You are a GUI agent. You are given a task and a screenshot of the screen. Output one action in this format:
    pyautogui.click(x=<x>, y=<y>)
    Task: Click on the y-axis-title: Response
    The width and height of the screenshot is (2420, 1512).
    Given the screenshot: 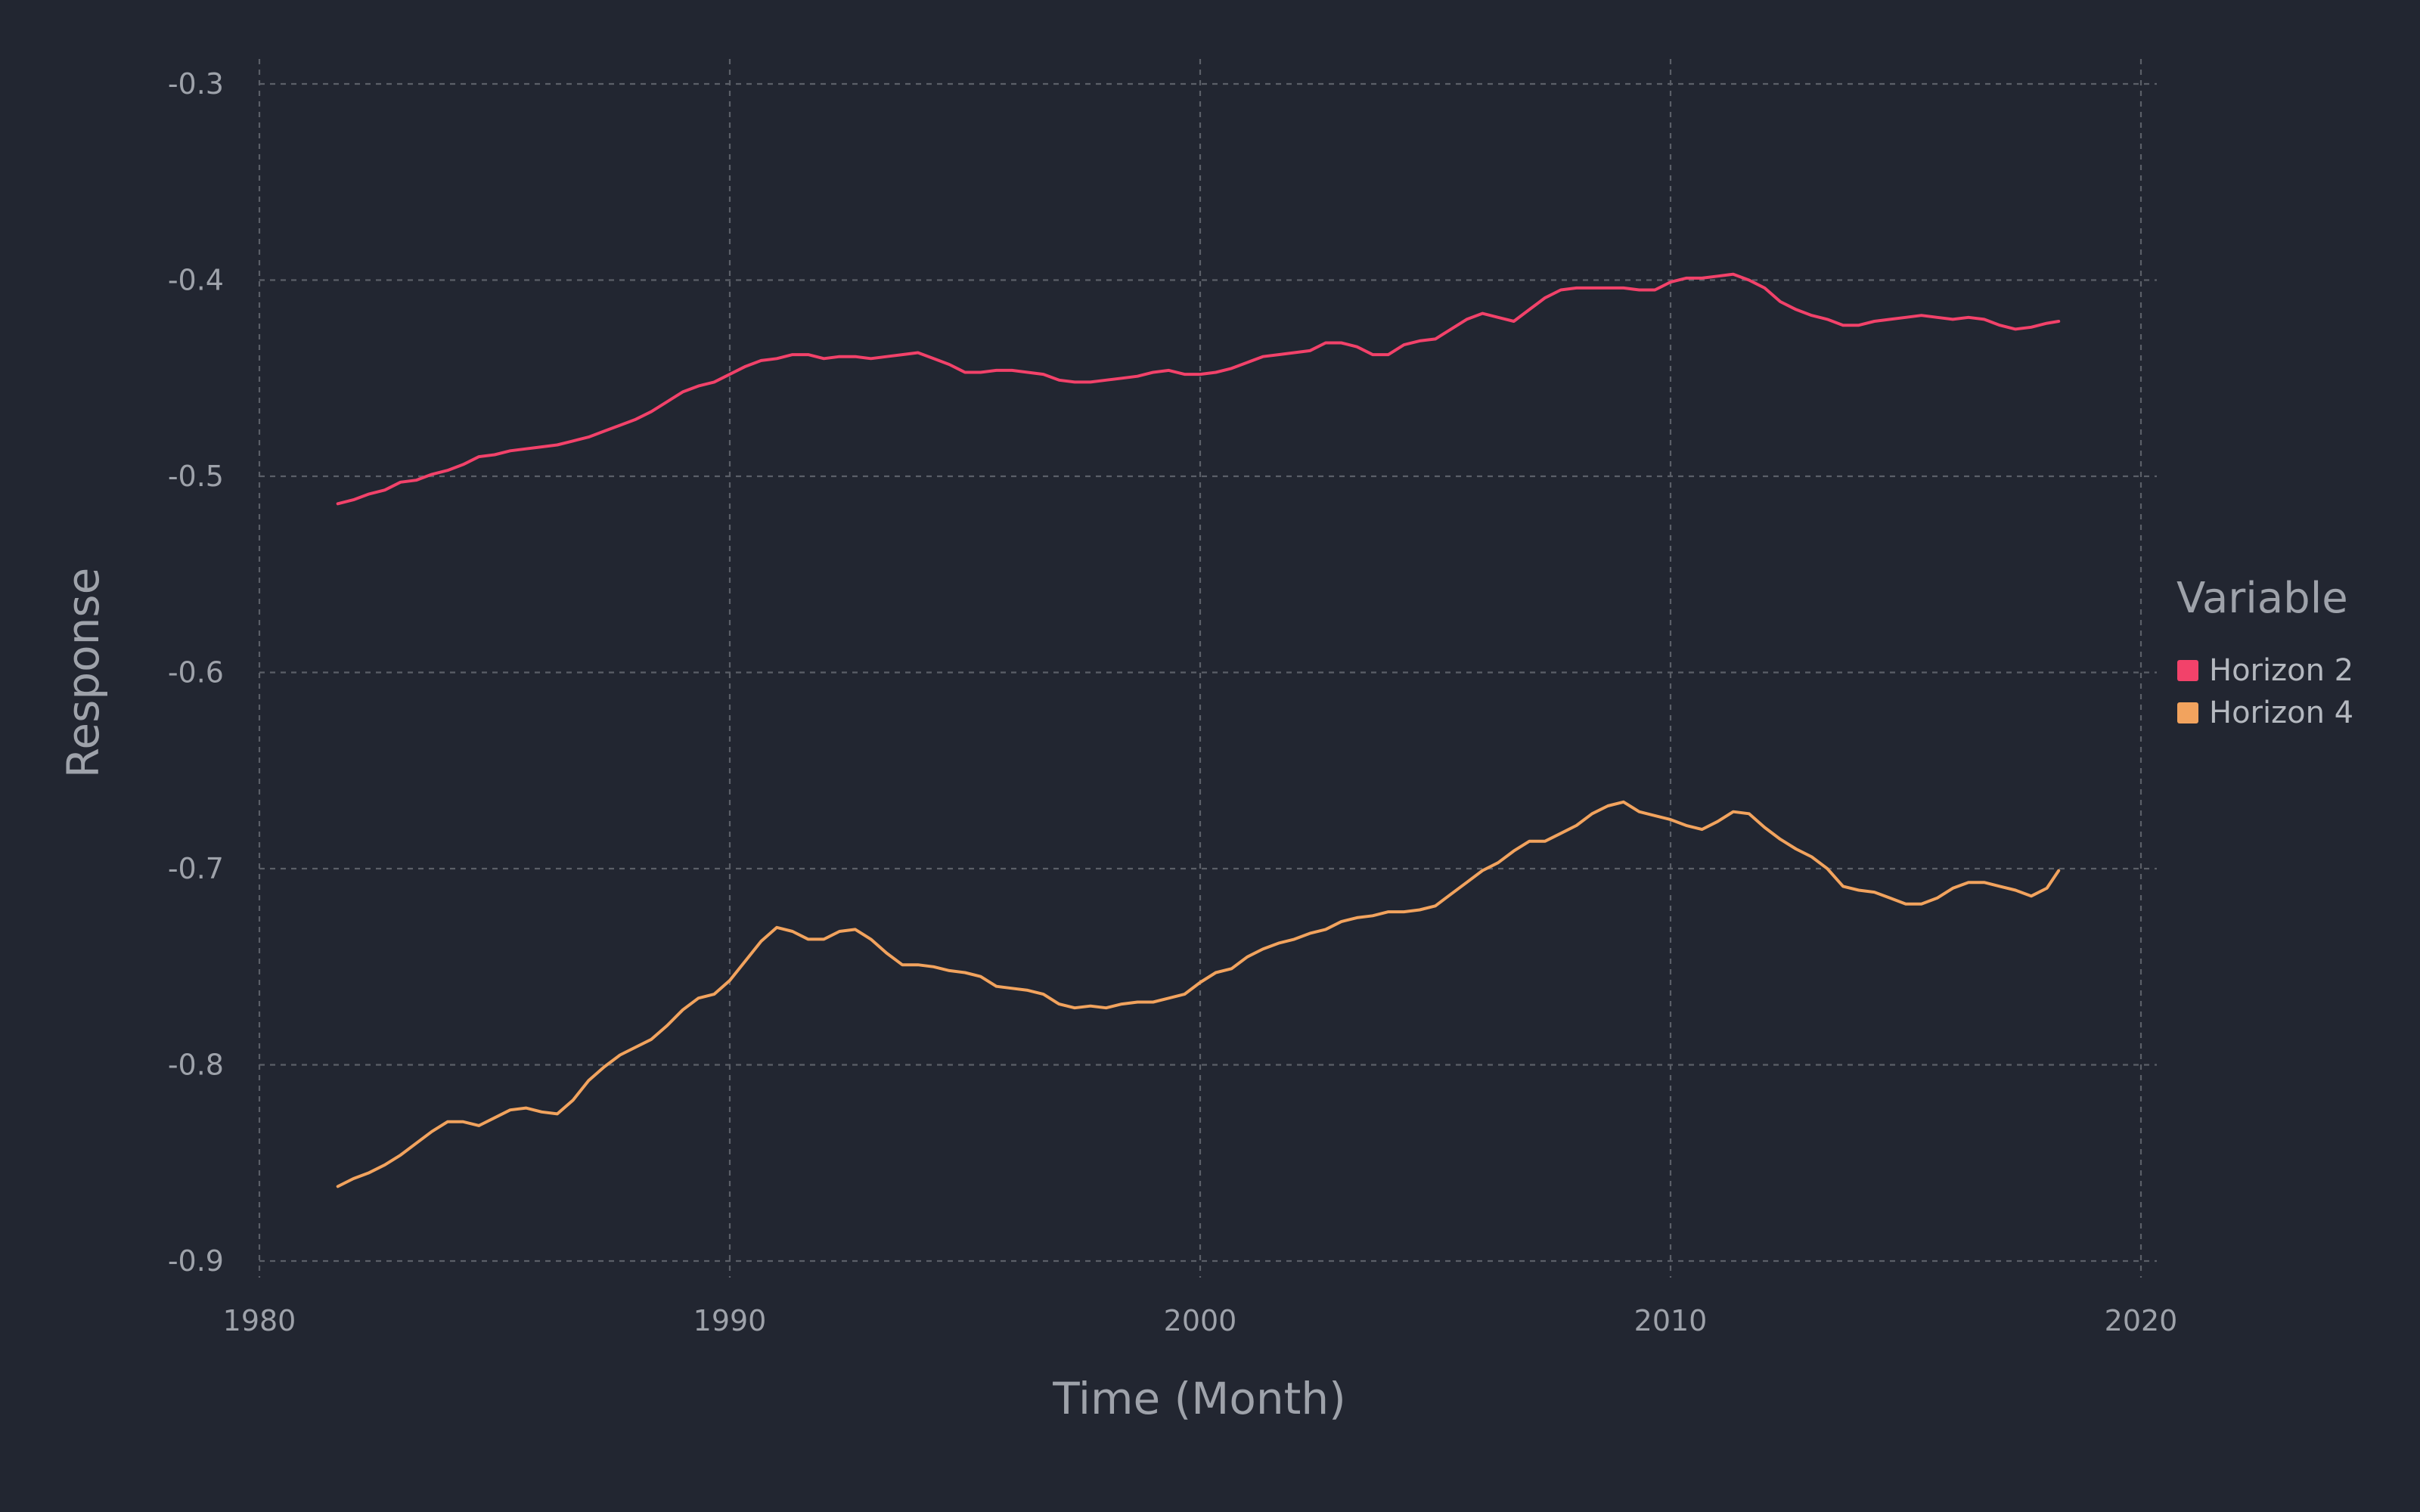 What is the action you would take?
    pyautogui.click(x=83, y=673)
    